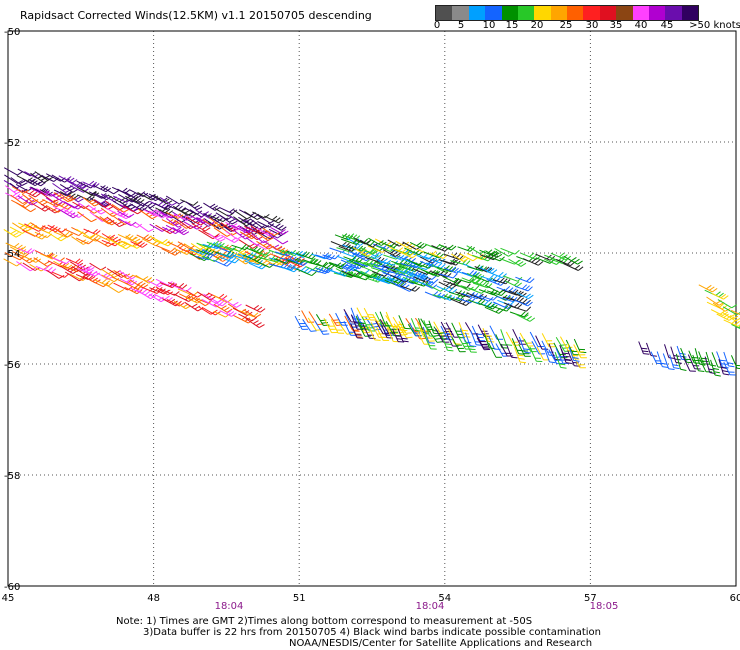  Describe the element at coordinates (512, 25) in the screenshot. I see `colorbar-label: 15` at that location.